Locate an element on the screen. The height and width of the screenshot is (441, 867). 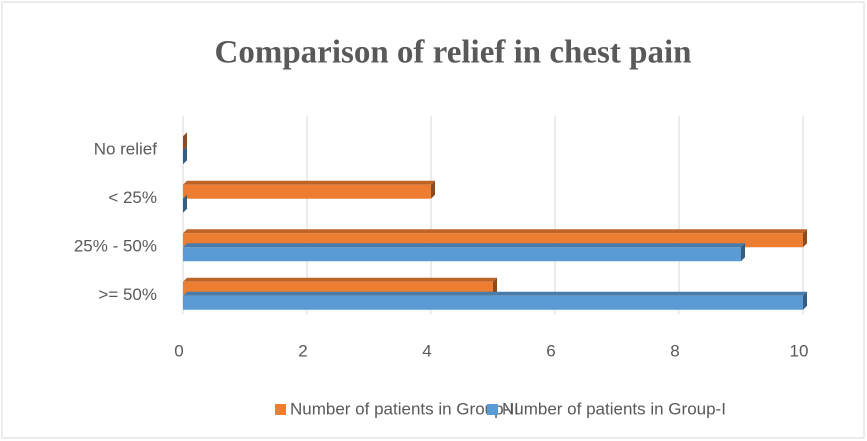
y-tick-label: < 25% is located at coordinates (132, 197).